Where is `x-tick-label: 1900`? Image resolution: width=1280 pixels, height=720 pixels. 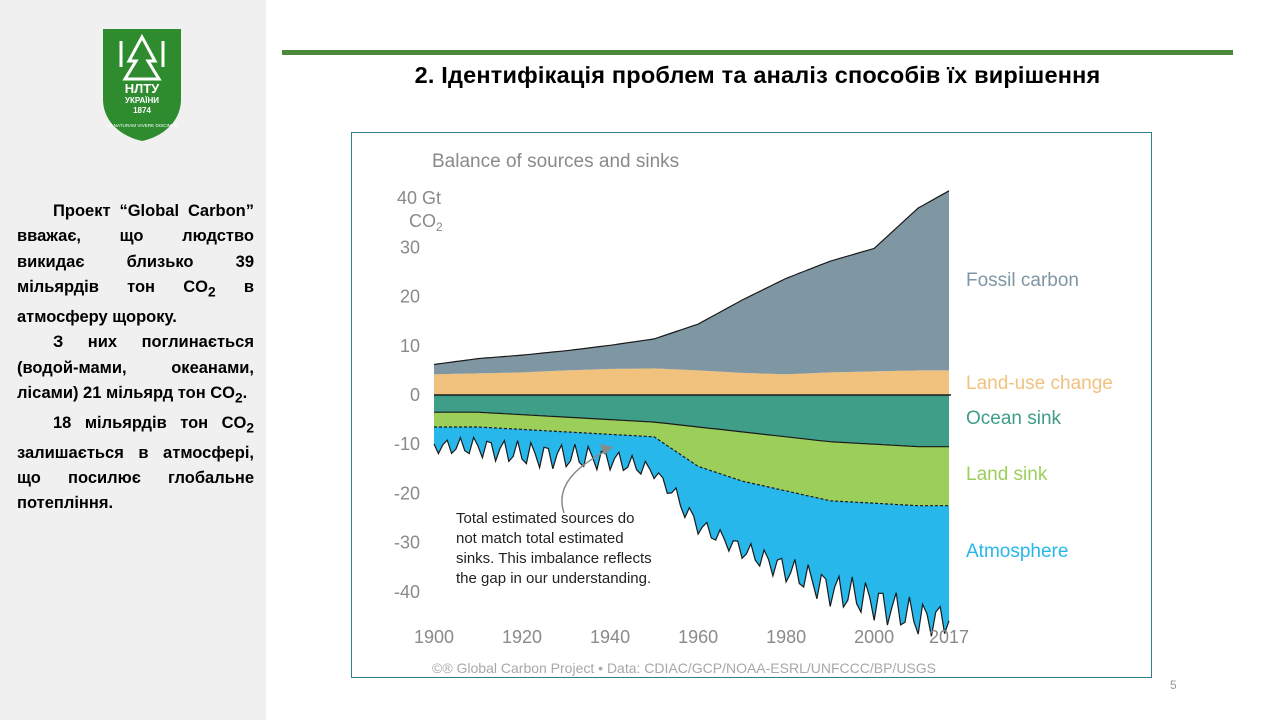
x-tick-label: 1900 is located at coordinates (434, 637).